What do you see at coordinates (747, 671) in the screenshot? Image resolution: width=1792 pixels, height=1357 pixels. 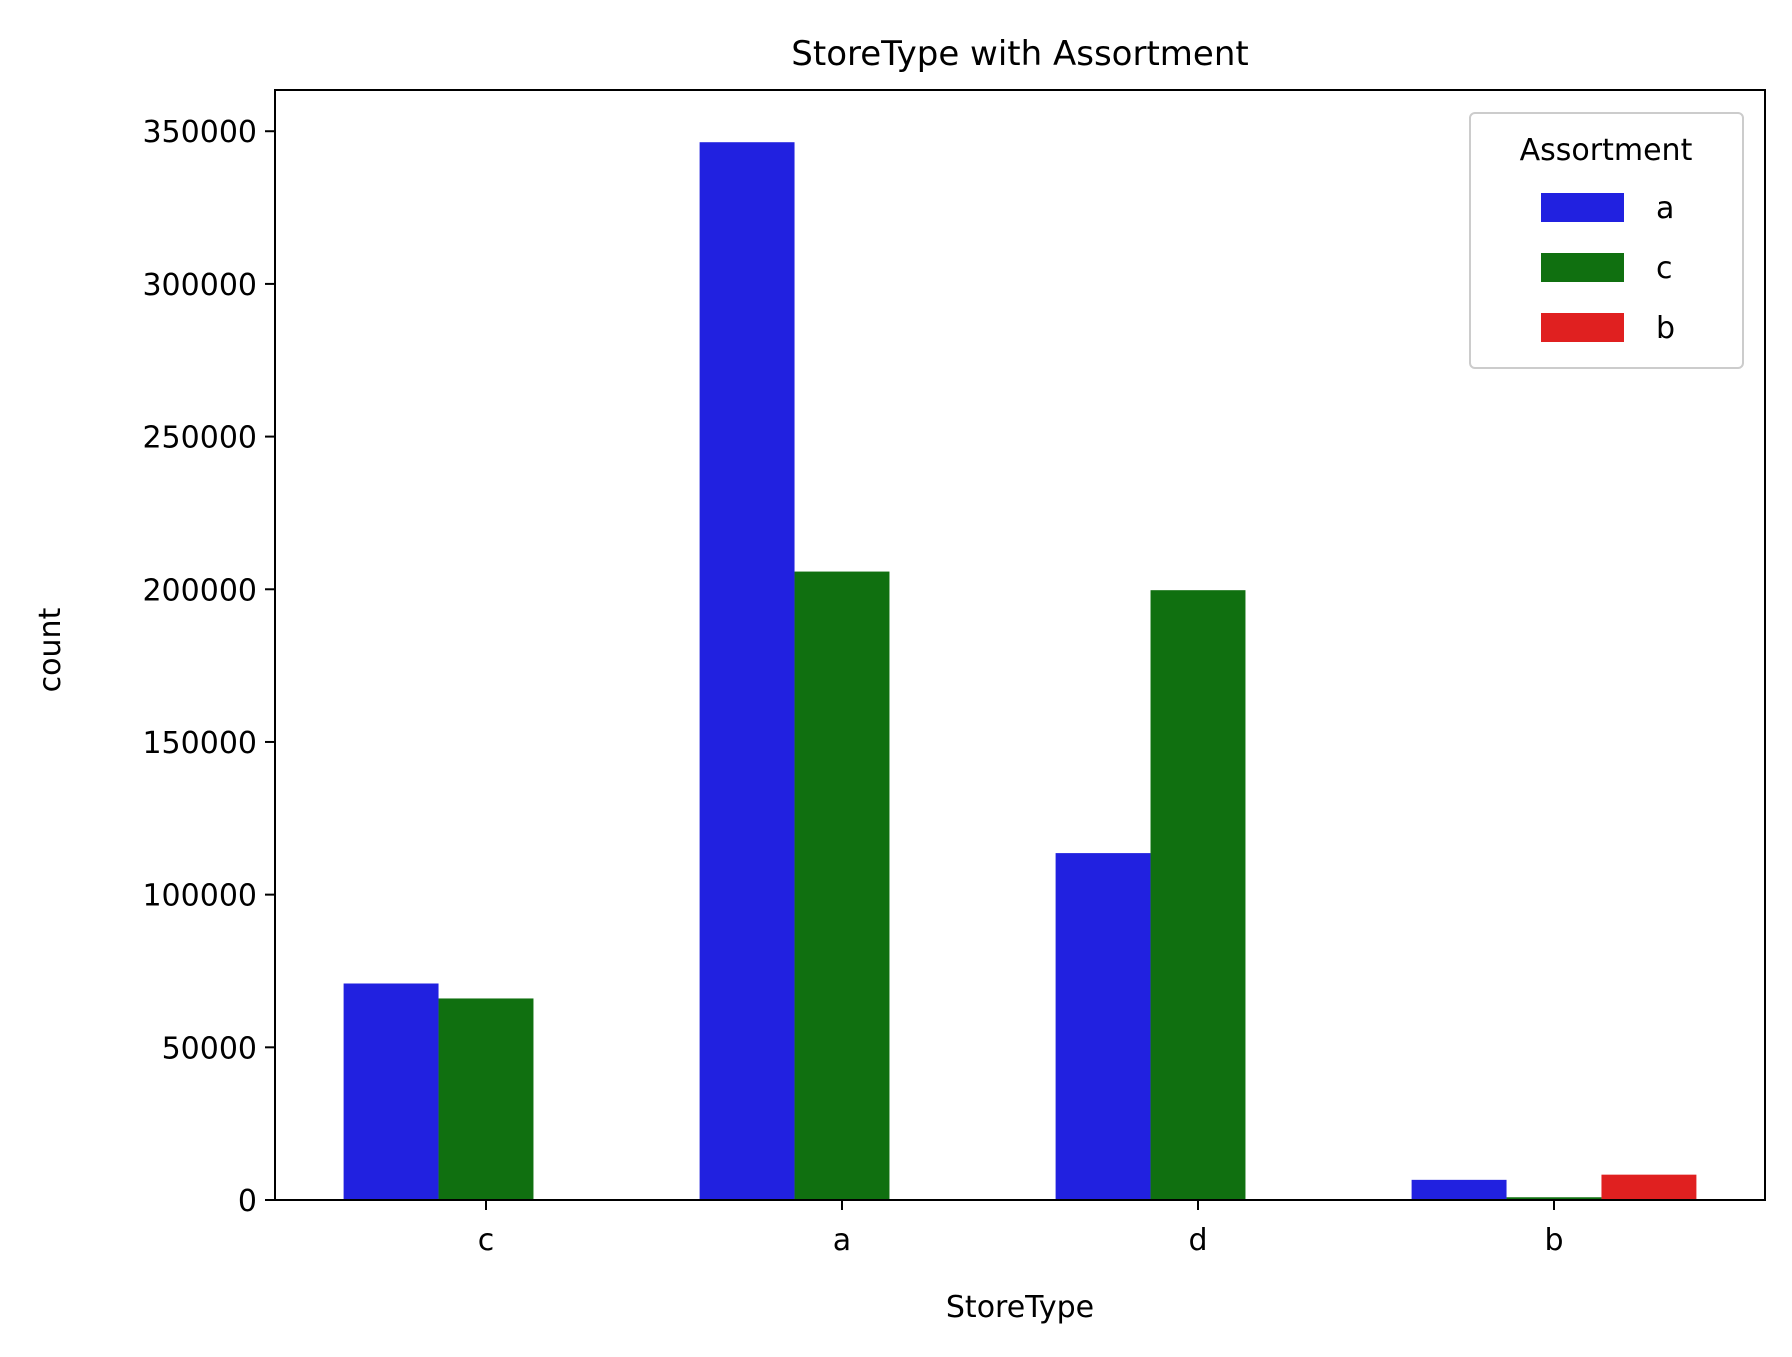 I see `bar-a-a` at bounding box center [747, 671].